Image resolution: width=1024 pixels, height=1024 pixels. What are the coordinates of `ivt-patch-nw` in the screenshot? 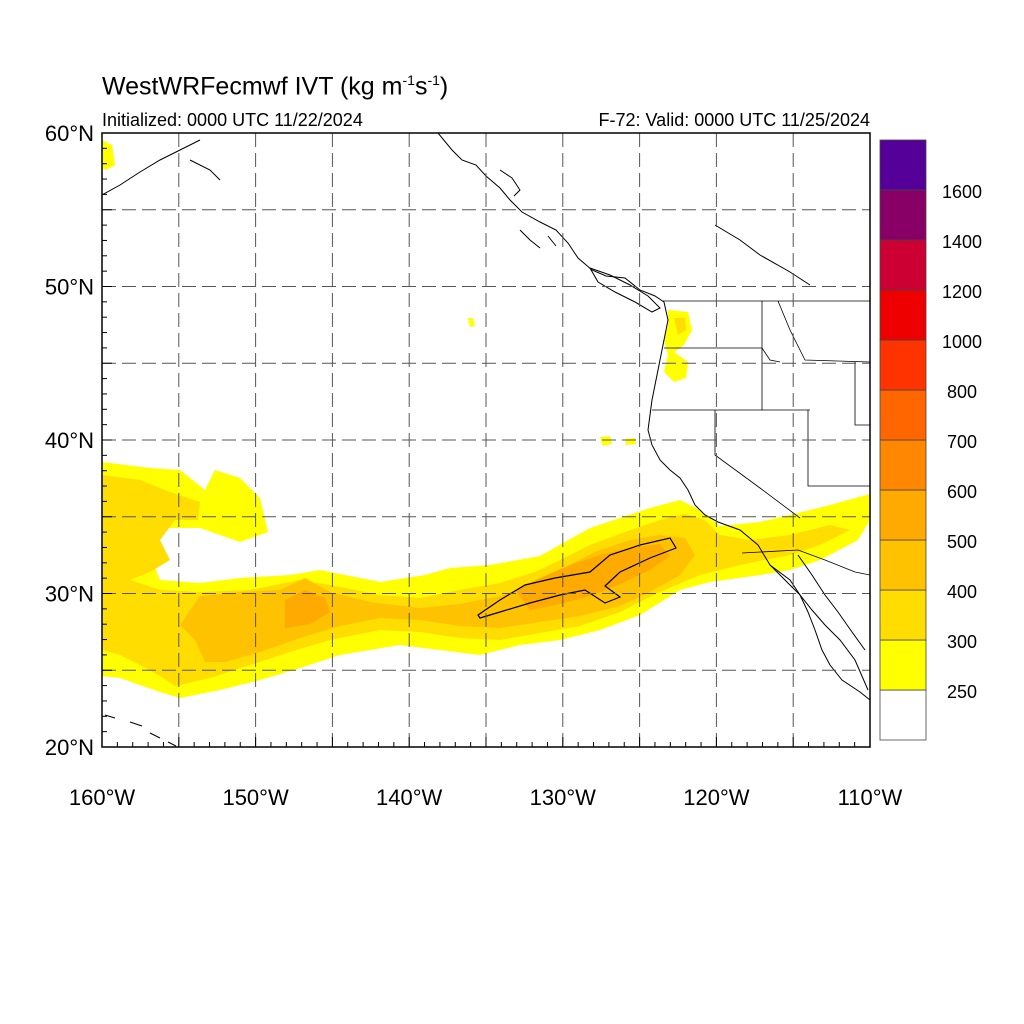 It's located at (108, 155).